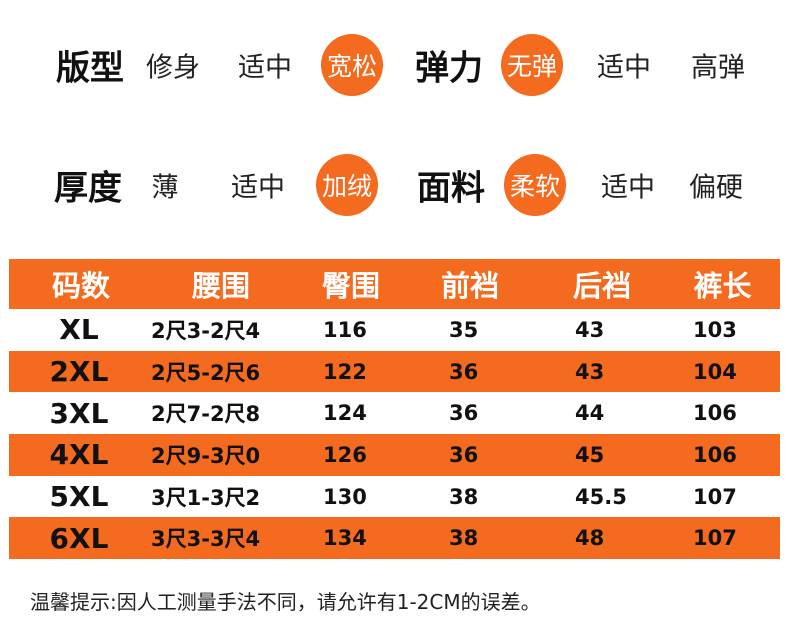 The width and height of the screenshot is (790, 630). I want to click on thickness-option-thin: 薄, so click(165, 188).